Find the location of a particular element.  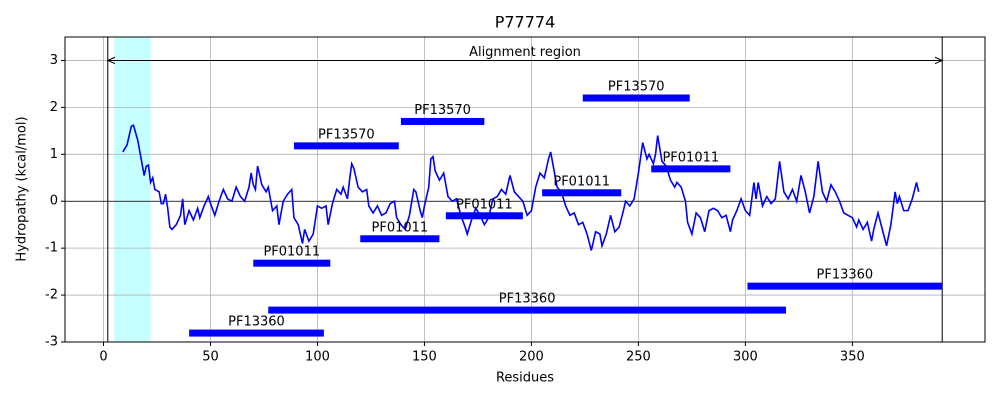

x-tick-label: 250 is located at coordinates (638, 357).